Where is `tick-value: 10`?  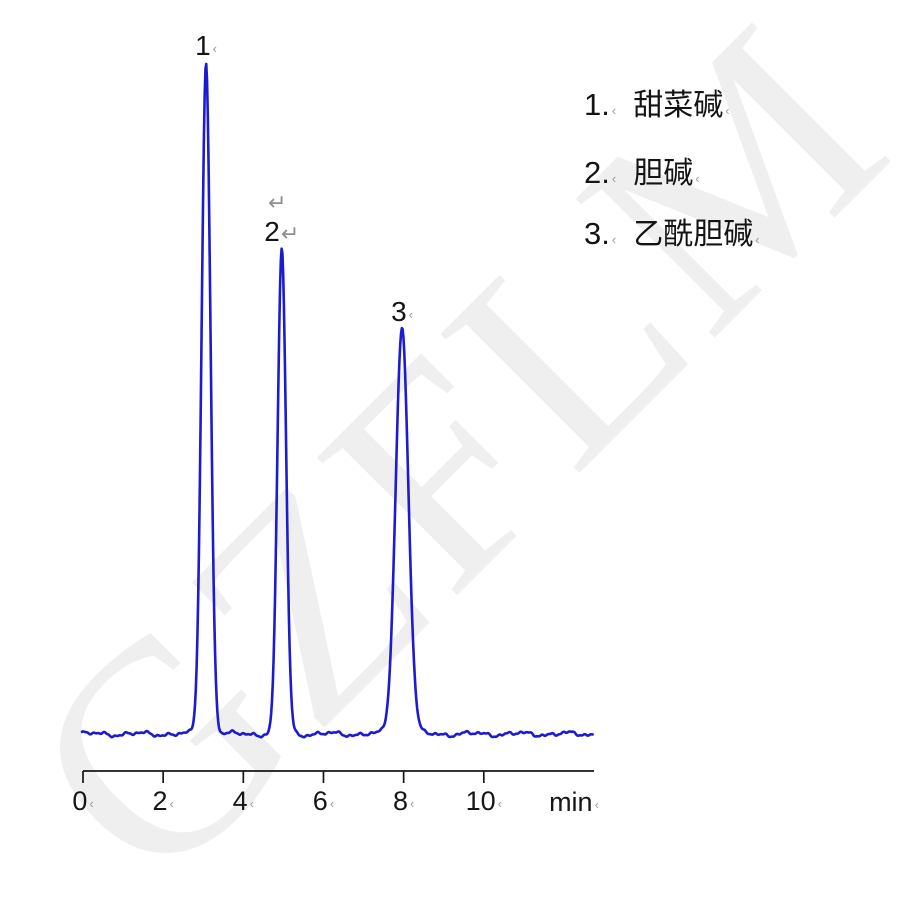 tick-value: 10 is located at coordinates (480, 801).